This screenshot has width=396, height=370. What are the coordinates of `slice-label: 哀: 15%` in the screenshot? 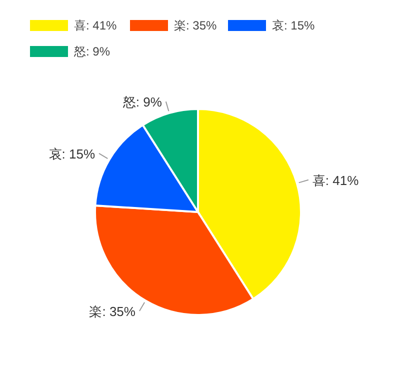 It's located at (72, 154).